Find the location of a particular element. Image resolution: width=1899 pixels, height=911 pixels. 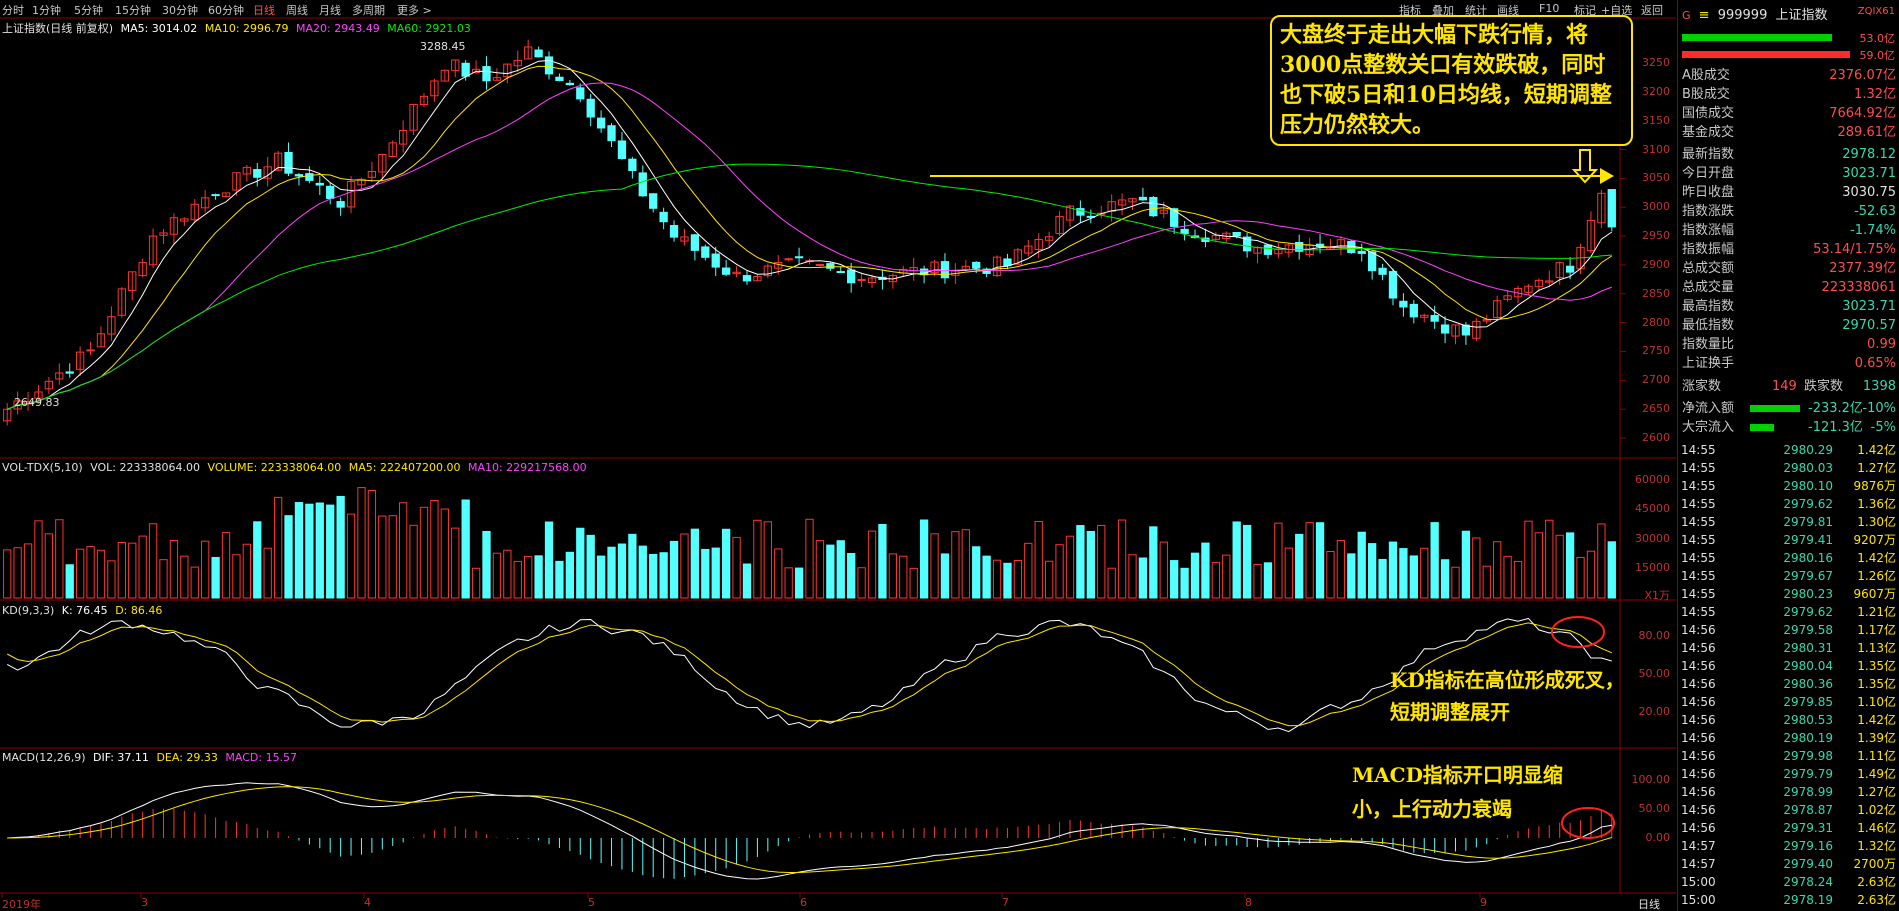

net-inflow-bar is located at coordinates (1775, 408).